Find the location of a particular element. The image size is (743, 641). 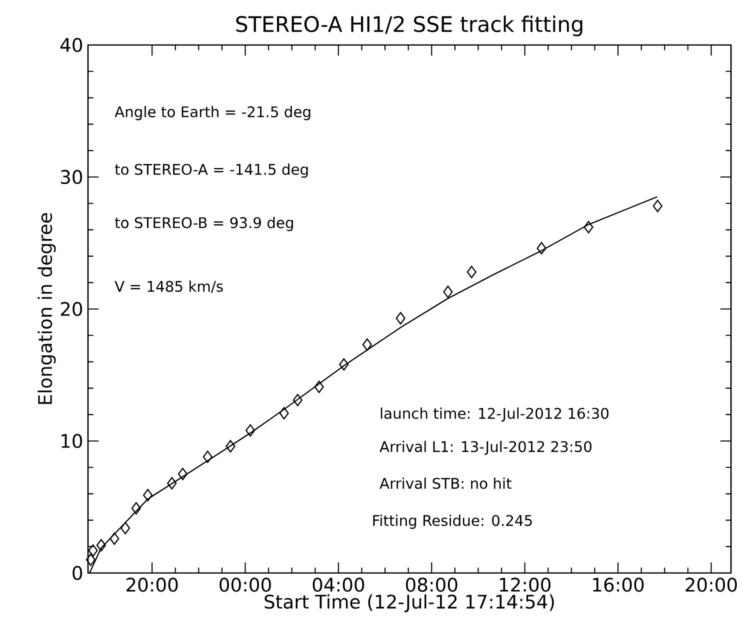

y-tick-label: 0 is located at coordinates (77, 573).